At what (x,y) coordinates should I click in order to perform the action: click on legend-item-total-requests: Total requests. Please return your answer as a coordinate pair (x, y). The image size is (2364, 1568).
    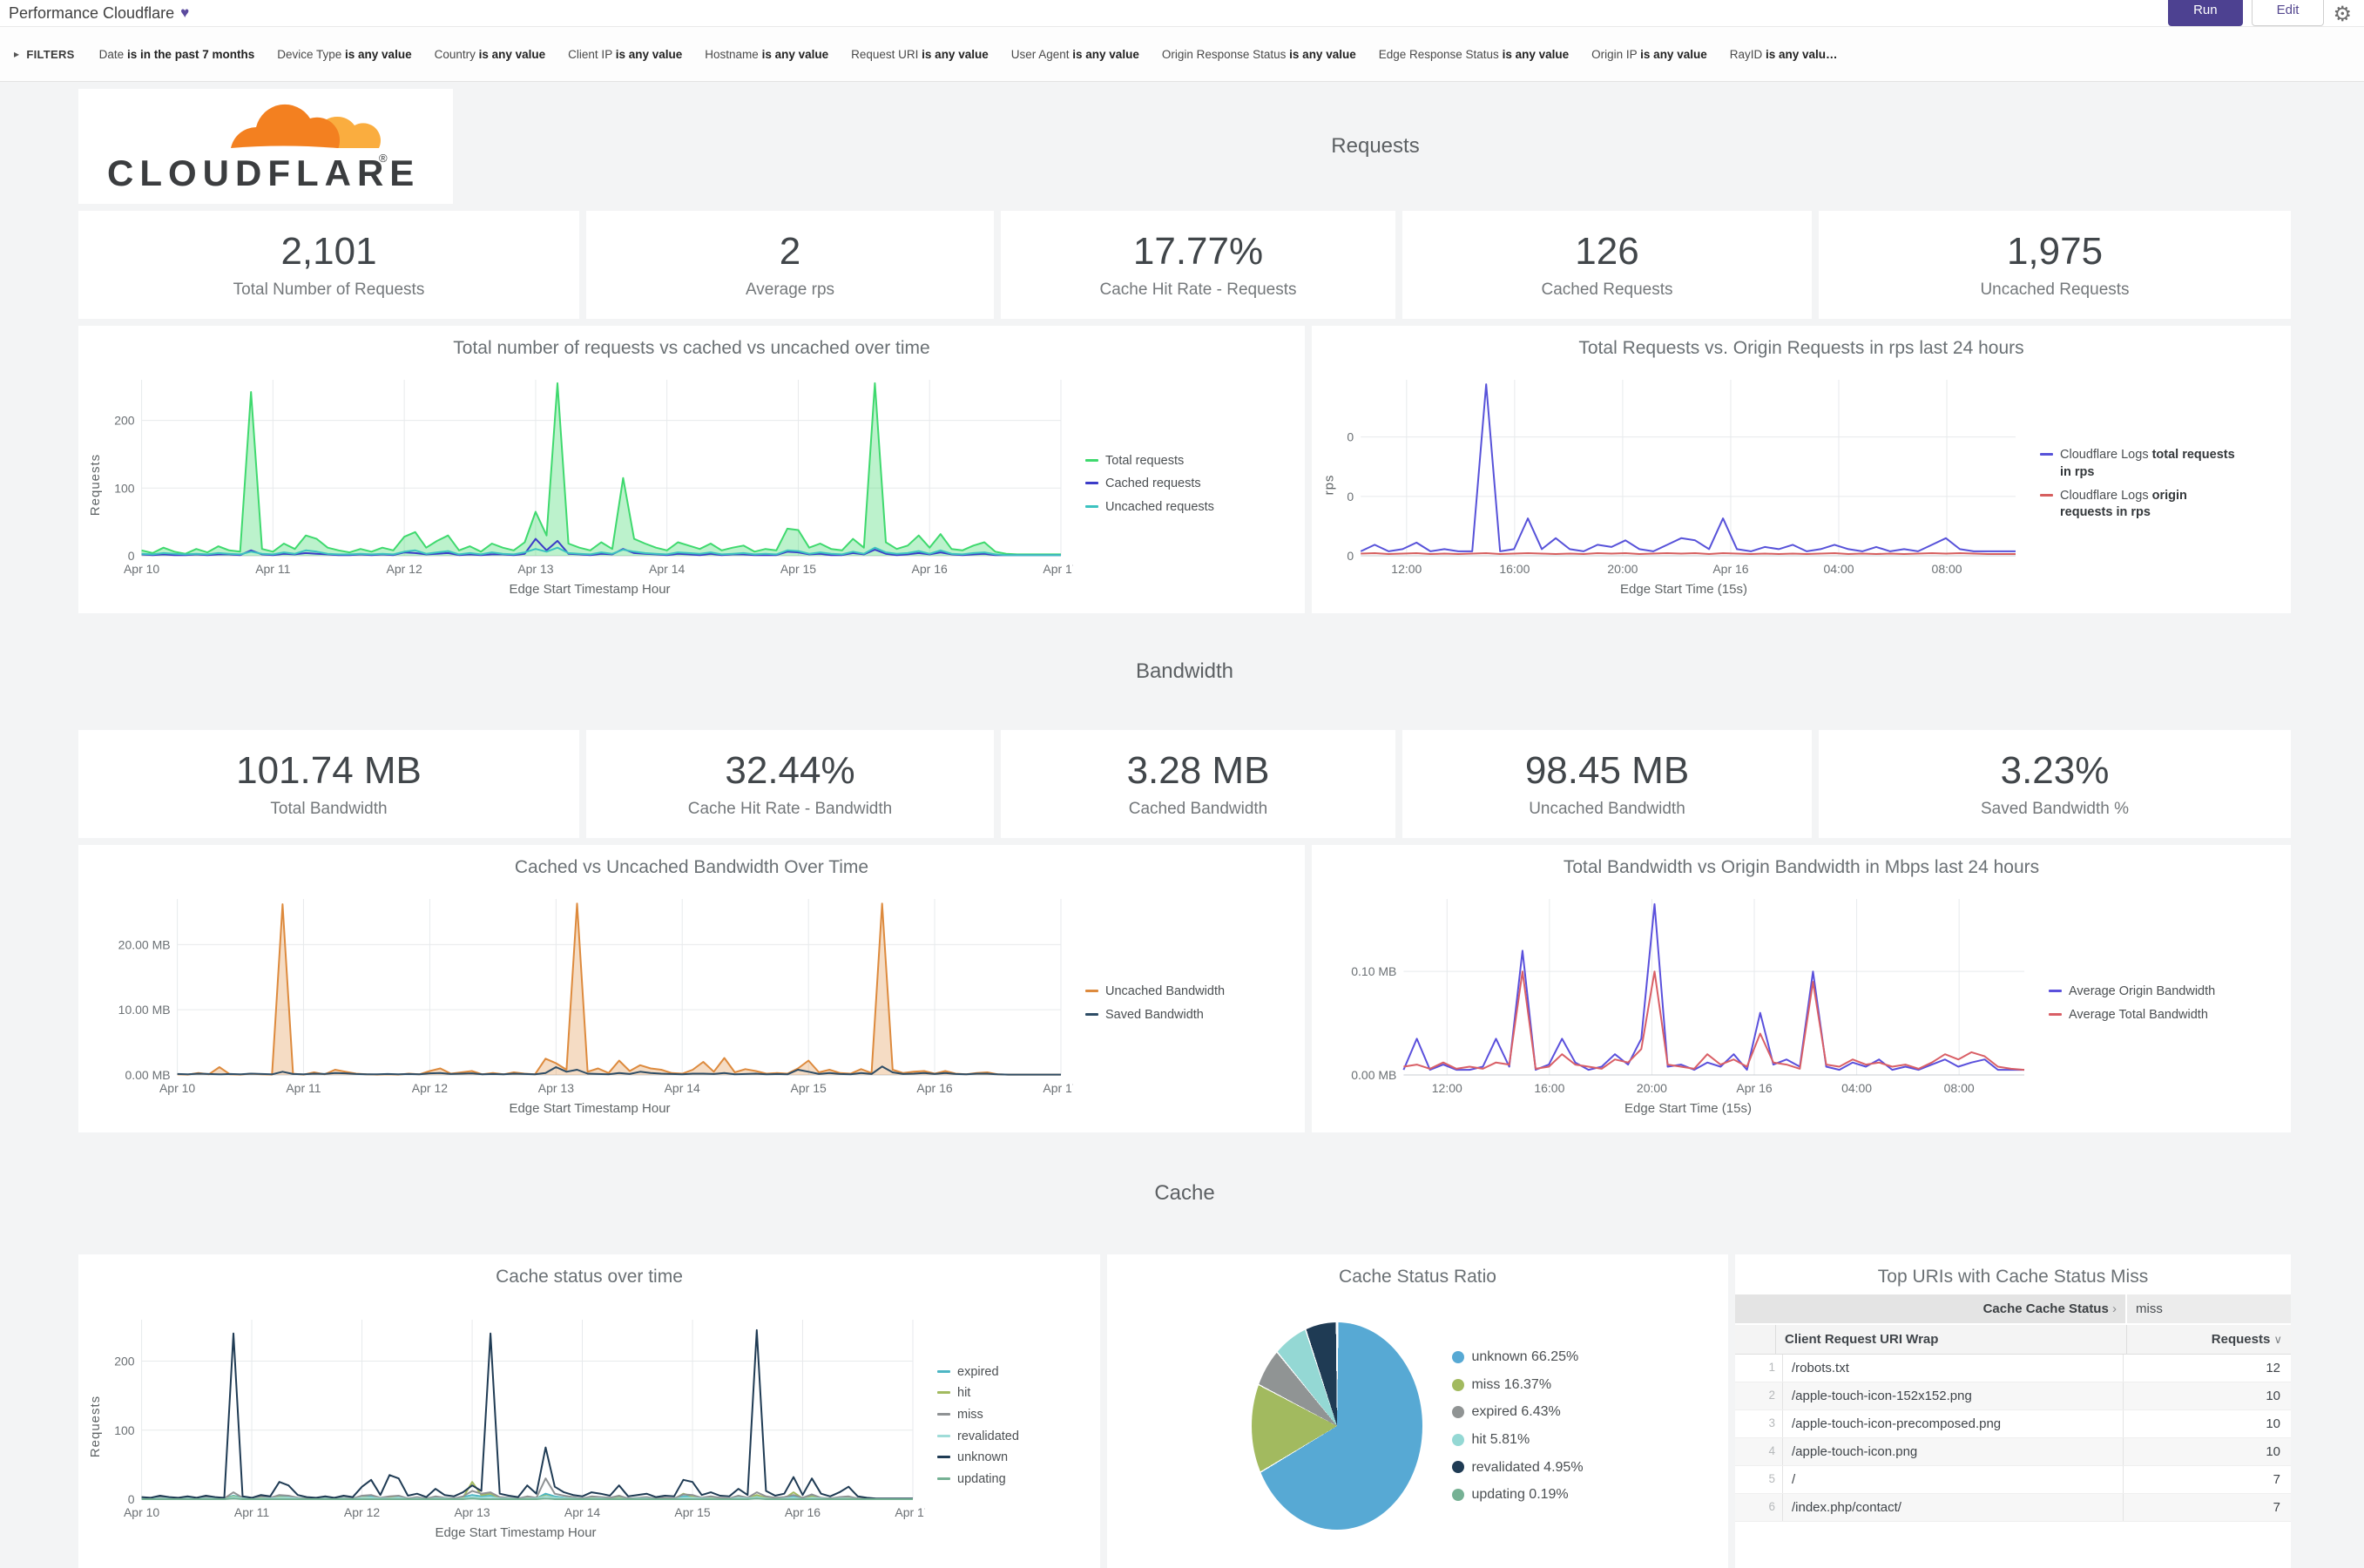
    Looking at the image, I should click on (1172, 461).